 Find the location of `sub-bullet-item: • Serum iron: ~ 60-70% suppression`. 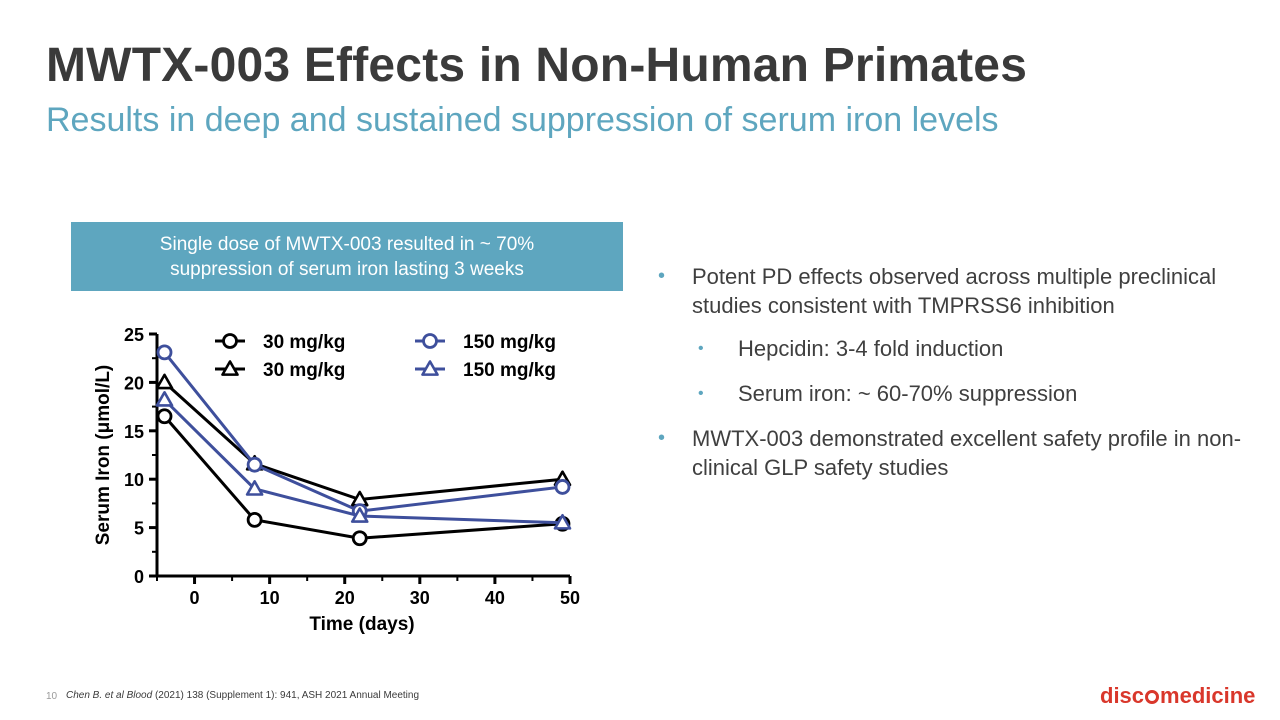

sub-bullet-item: • Serum iron: ~ 60-70% suppression is located at coordinates (948, 393).